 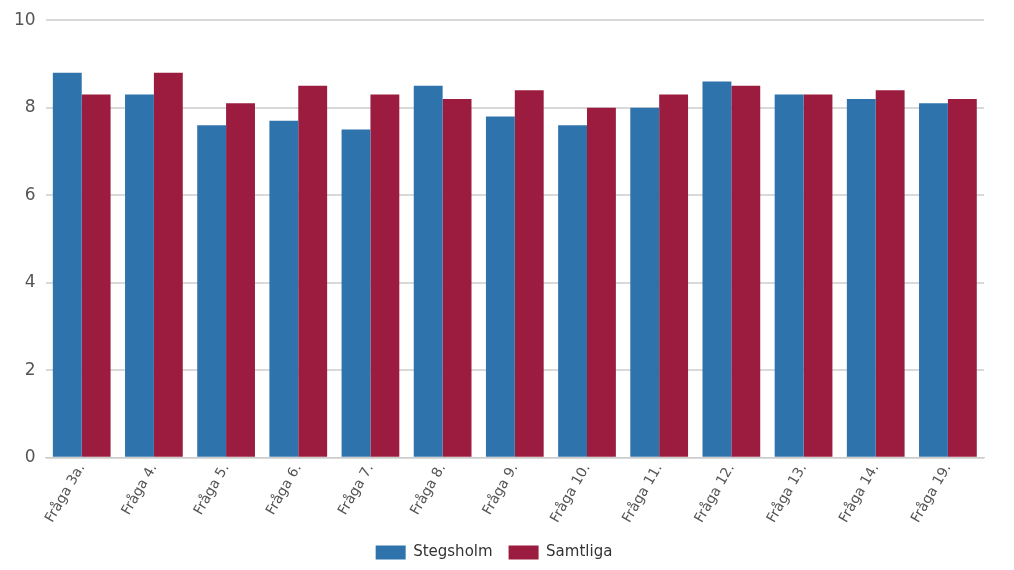 I want to click on y-tick-label: 8, so click(x=30, y=106).